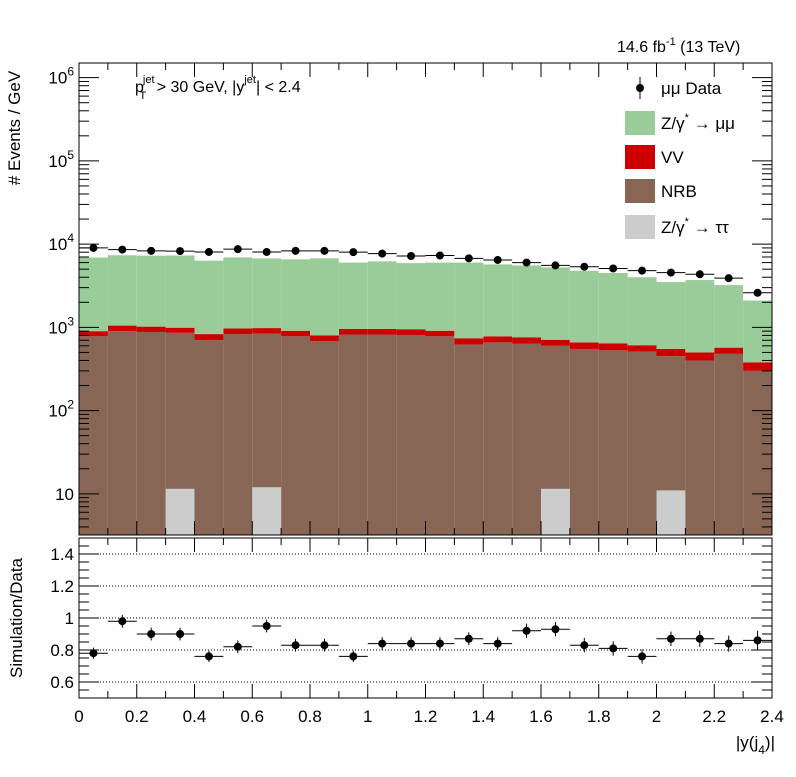 Image resolution: width=796 pixels, height=777 pixels. Describe the element at coordinates (69, 618) in the screenshot. I see `ratio-y-tick-label: 1` at that location.